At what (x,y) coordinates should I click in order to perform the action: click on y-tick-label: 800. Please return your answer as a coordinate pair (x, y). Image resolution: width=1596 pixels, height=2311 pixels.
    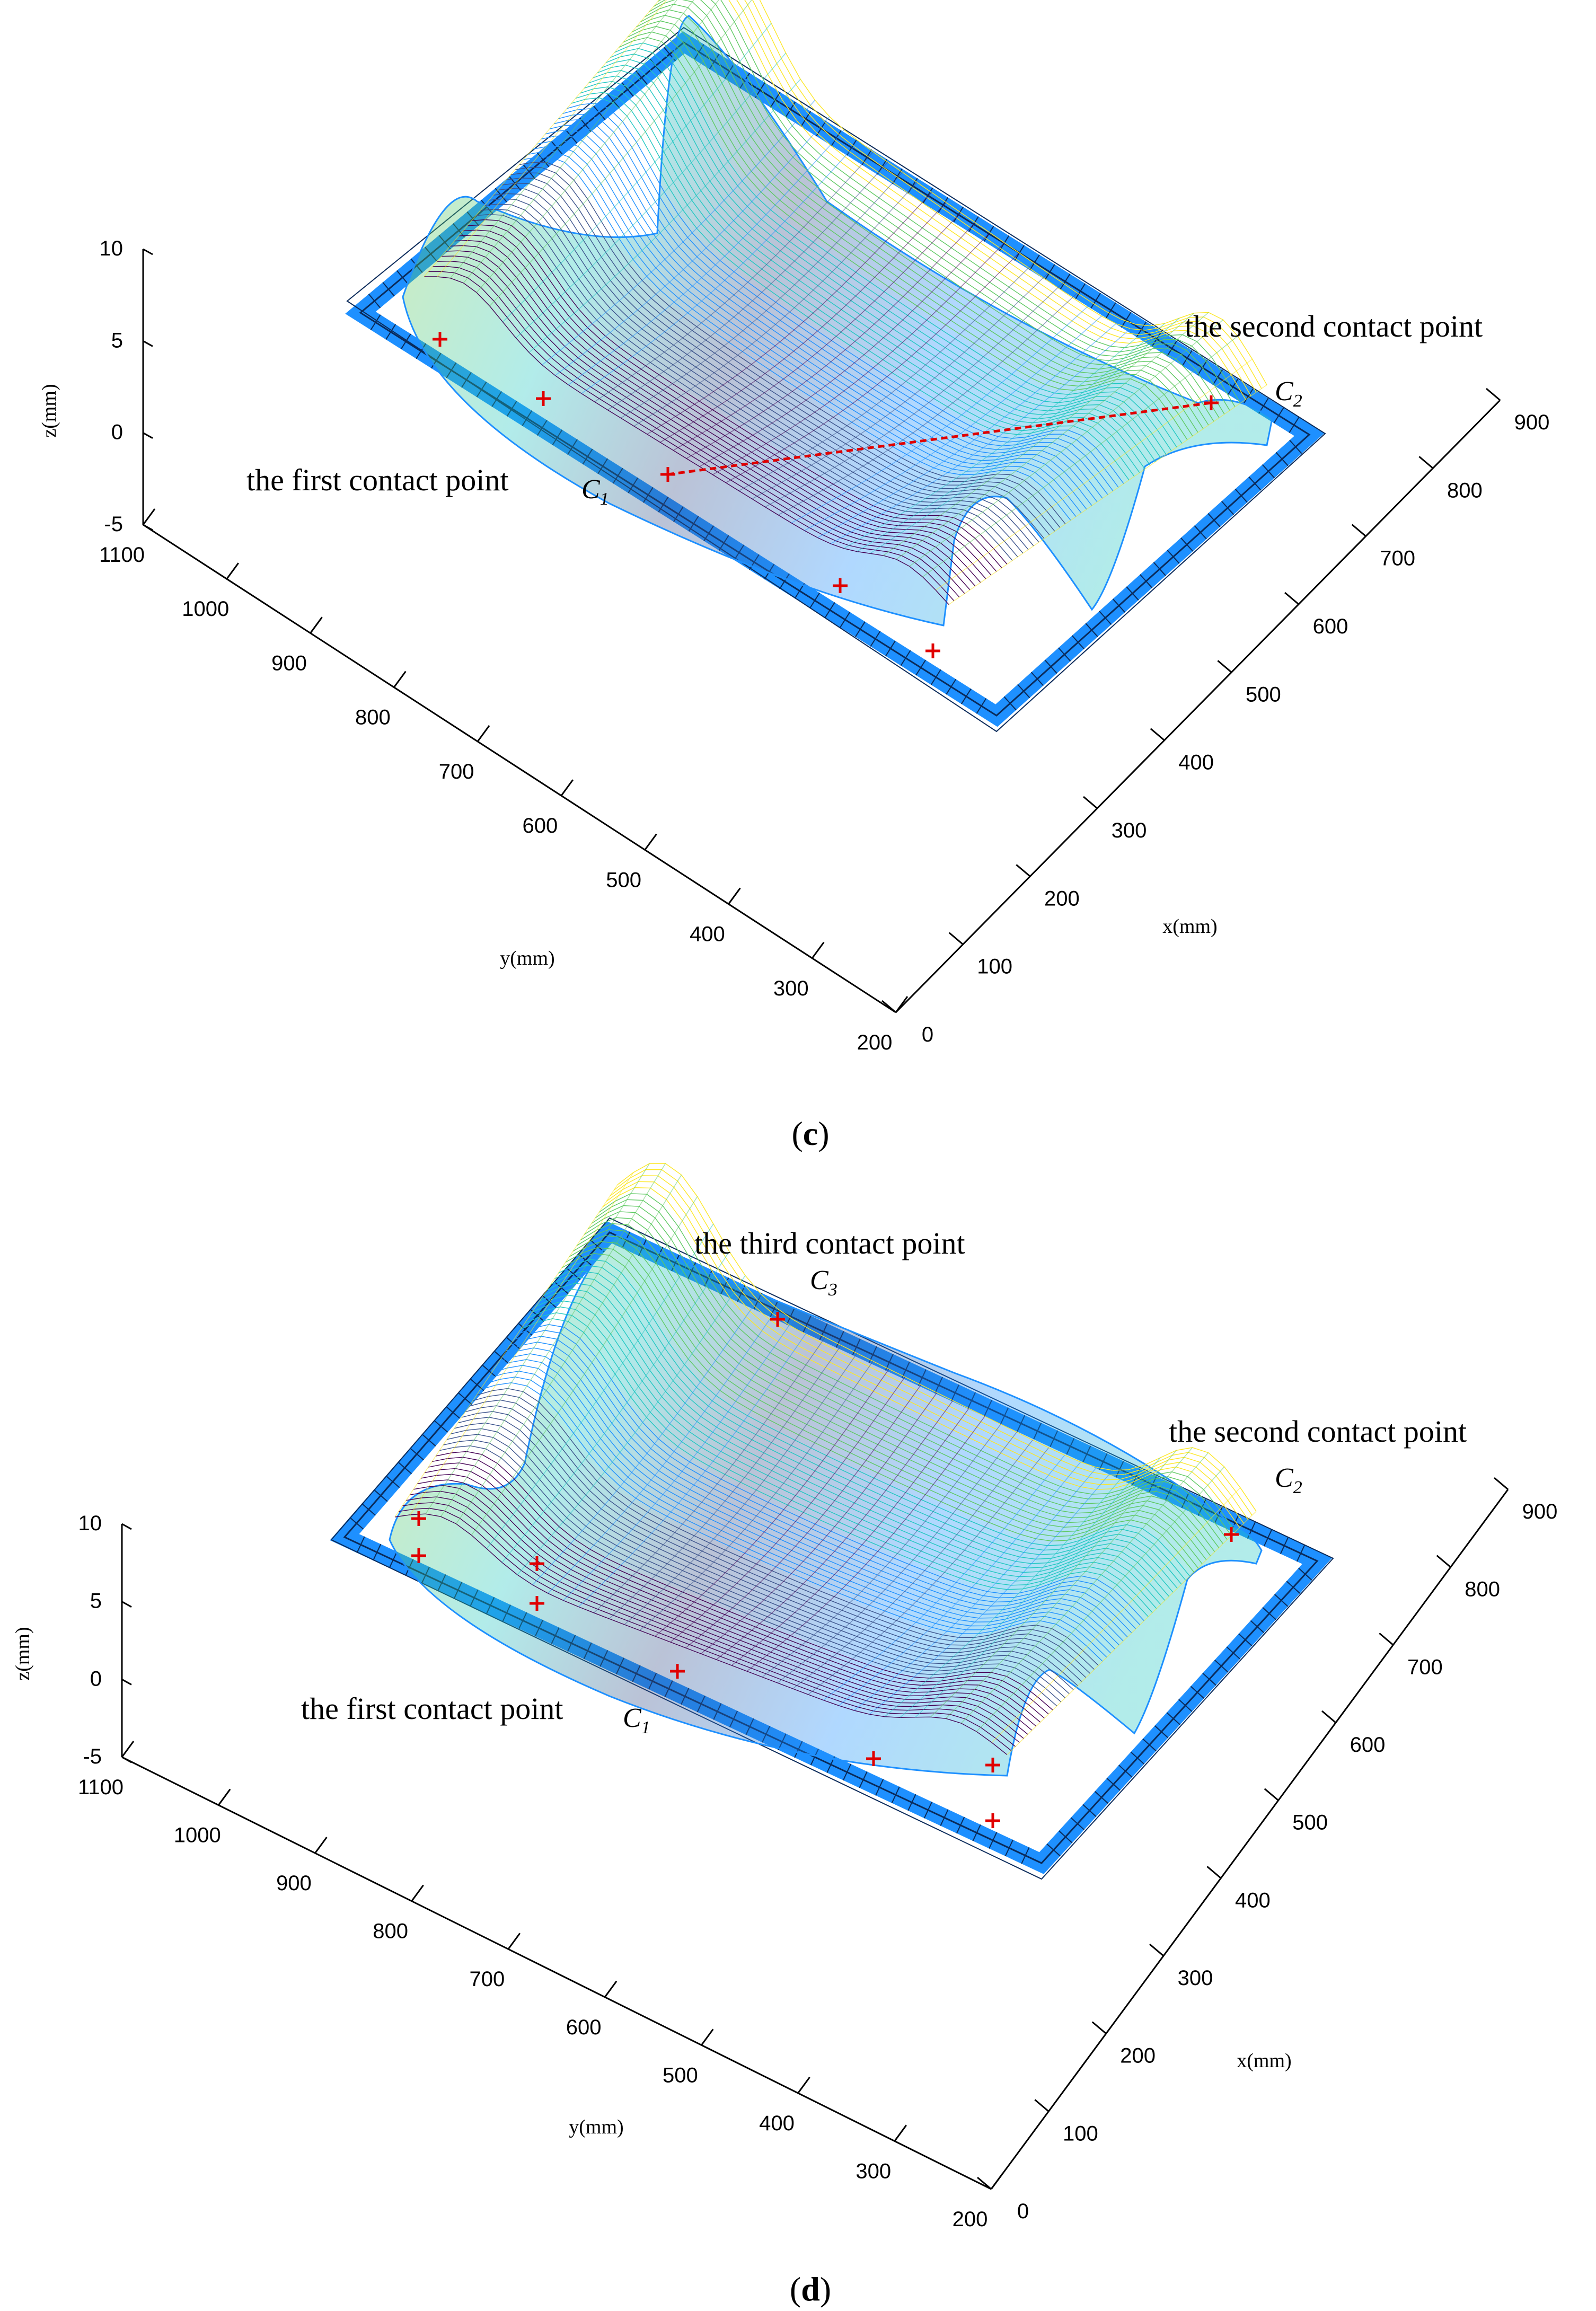
    Looking at the image, I should click on (373, 717).